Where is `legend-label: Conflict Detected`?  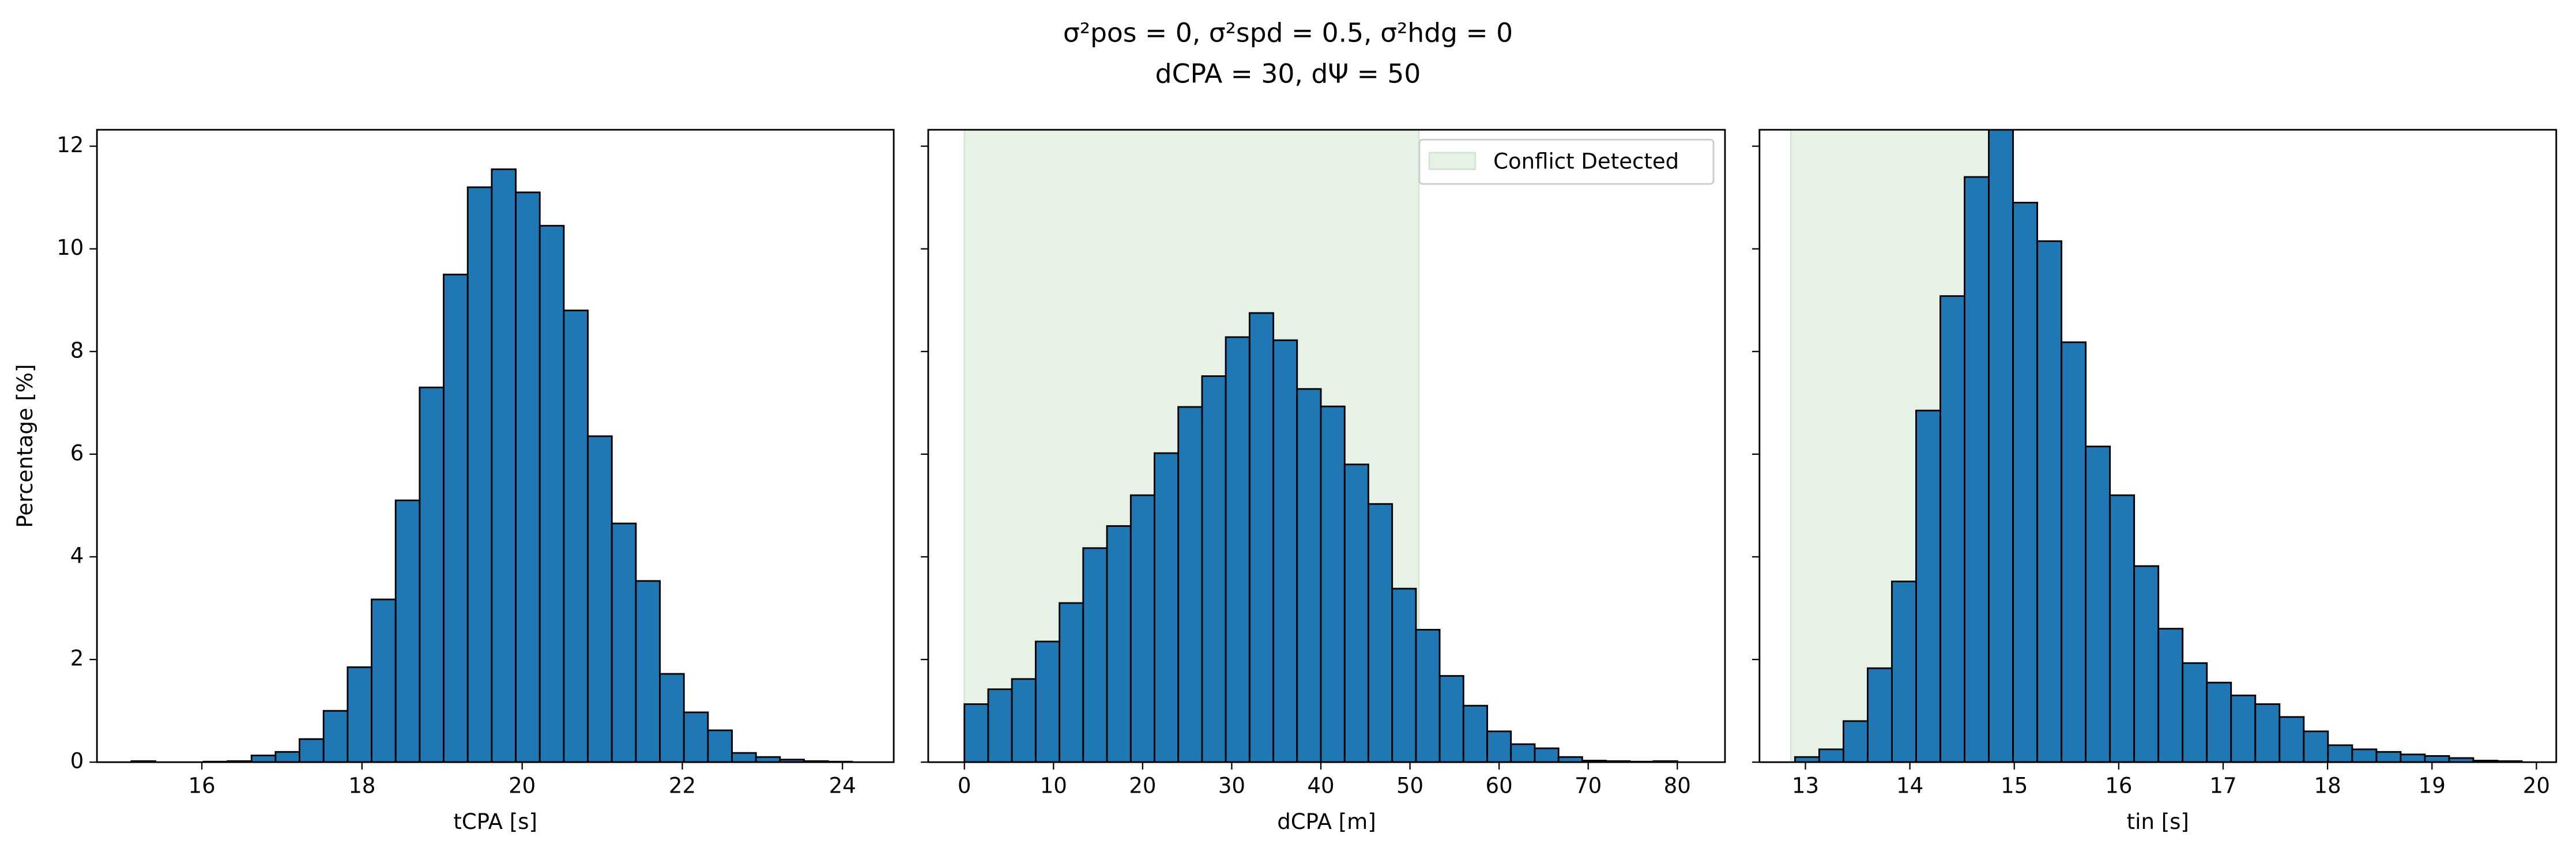
legend-label: Conflict Detected is located at coordinates (1586, 161).